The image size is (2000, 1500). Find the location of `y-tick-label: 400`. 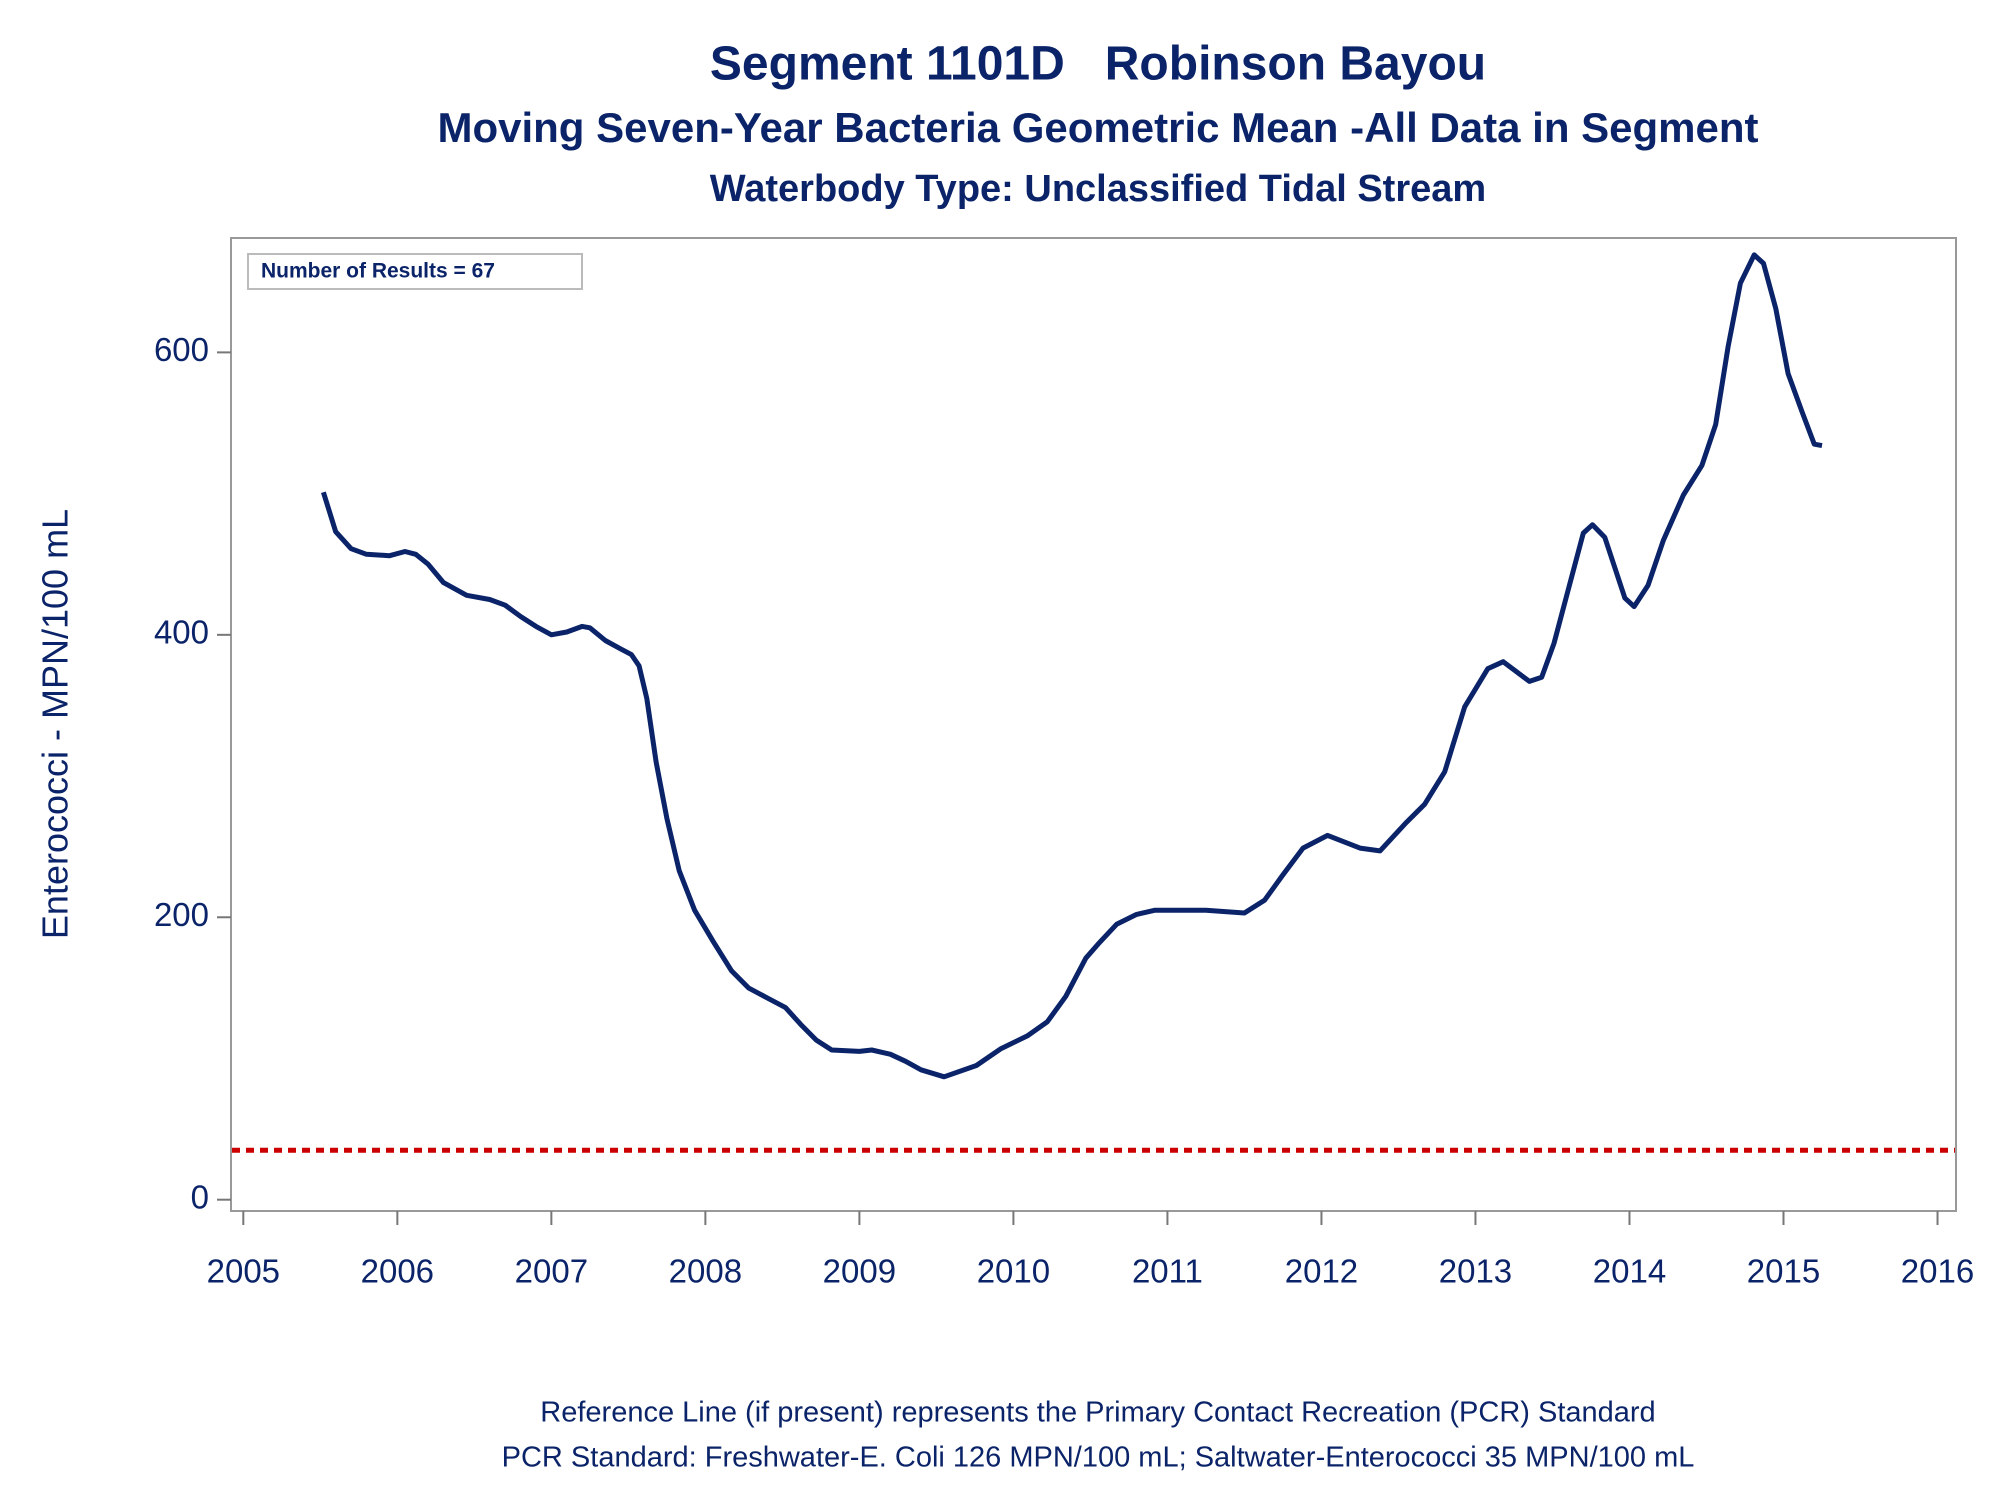

y-tick-label: 400 is located at coordinates (181, 632).